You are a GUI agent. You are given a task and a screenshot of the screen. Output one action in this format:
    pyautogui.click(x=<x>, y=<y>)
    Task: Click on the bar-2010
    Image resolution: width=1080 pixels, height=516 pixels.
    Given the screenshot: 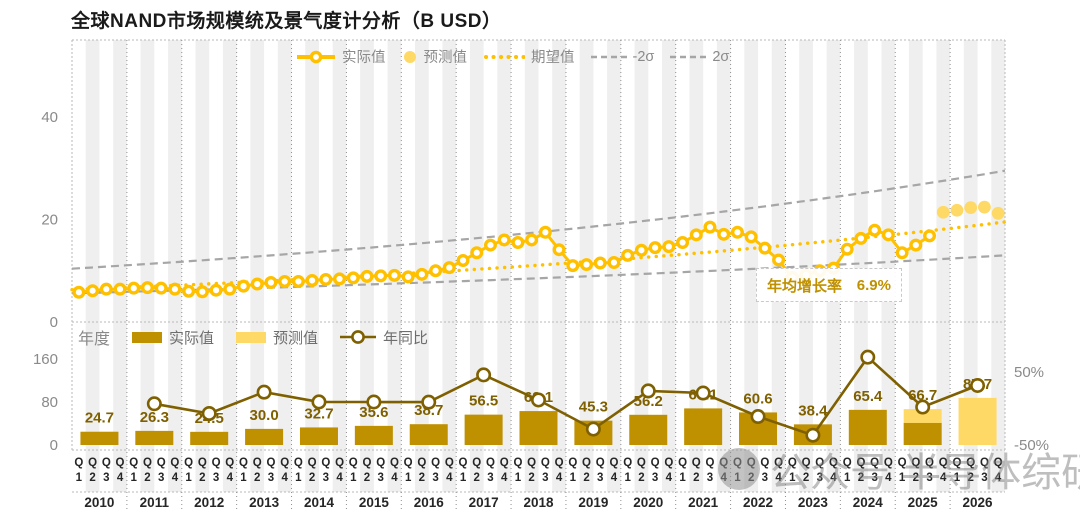 What is the action you would take?
    pyautogui.click(x=99, y=438)
    